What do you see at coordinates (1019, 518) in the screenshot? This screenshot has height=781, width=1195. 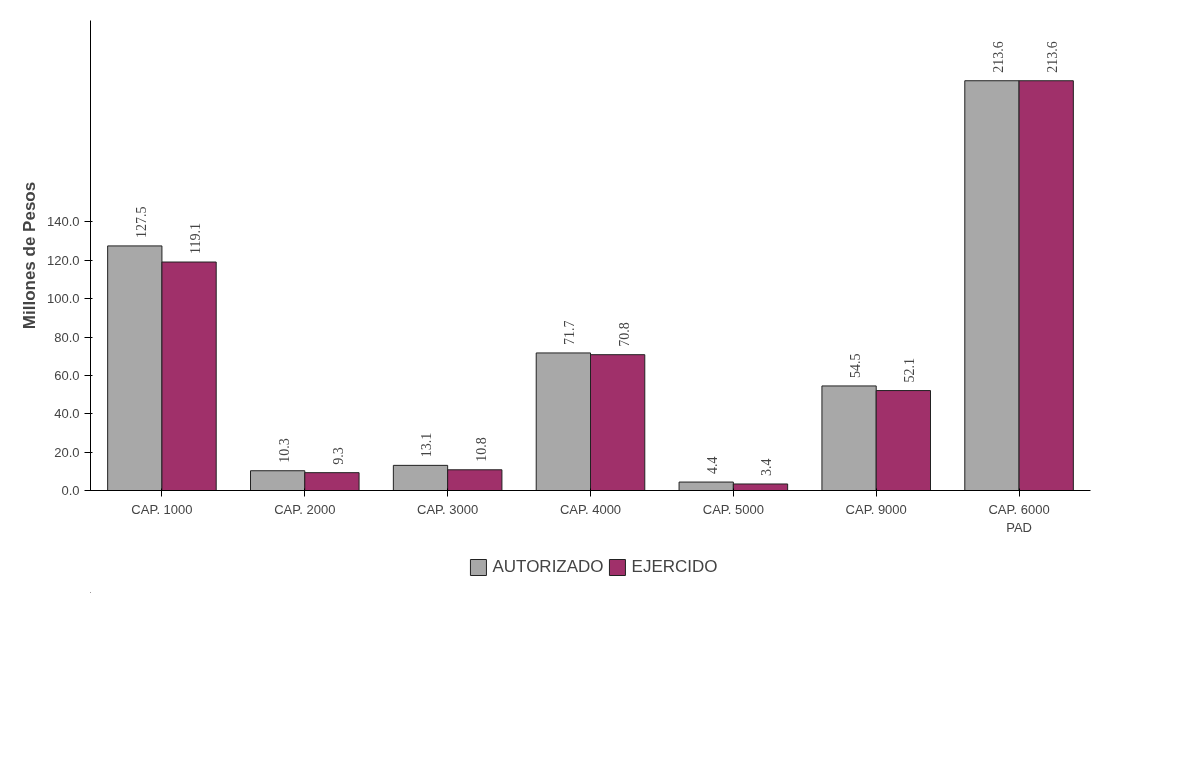 I see `x-tick-label: CAP. 6000 PAD` at bounding box center [1019, 518].